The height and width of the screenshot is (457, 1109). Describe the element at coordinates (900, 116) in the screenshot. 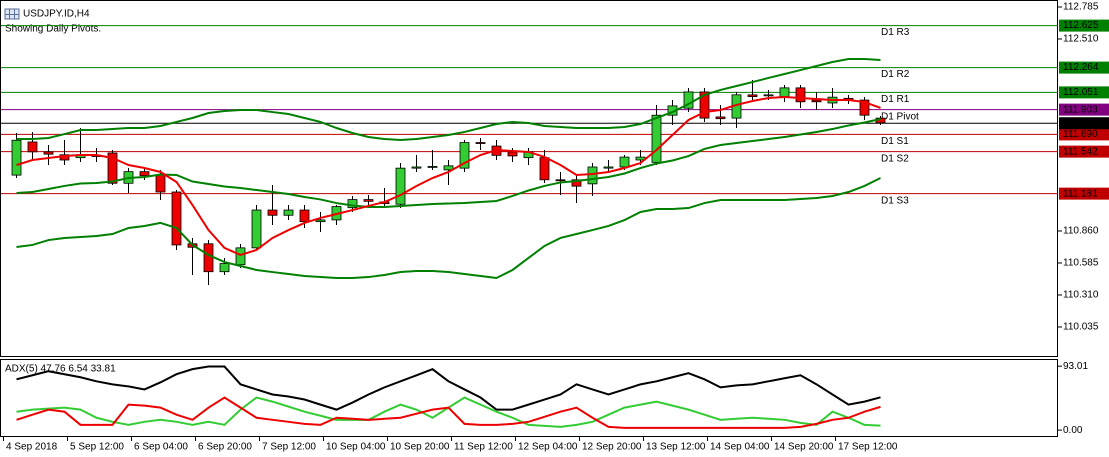

I see `pivot-name: D1 Pivot` at that location.